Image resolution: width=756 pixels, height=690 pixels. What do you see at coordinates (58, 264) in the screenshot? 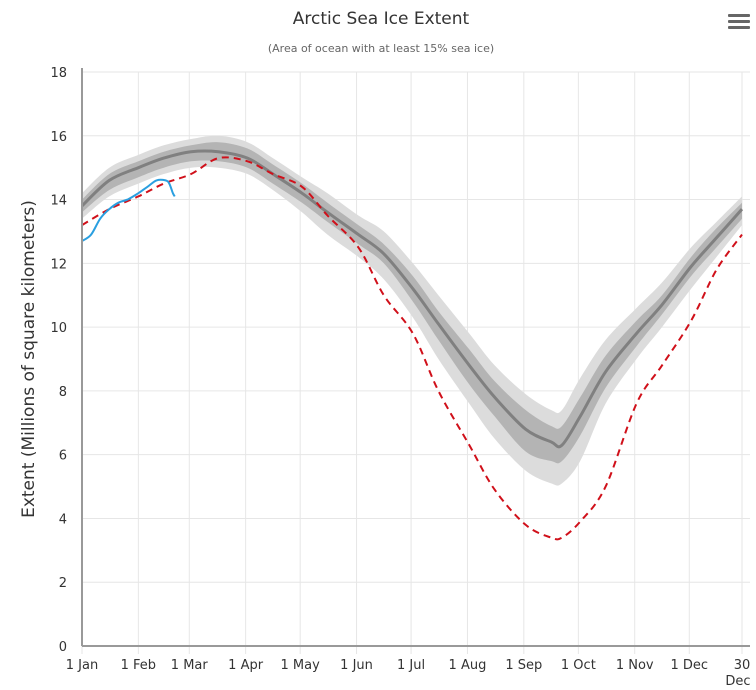
I see `y-tick-label: 12` at bounding box center [58, 264].